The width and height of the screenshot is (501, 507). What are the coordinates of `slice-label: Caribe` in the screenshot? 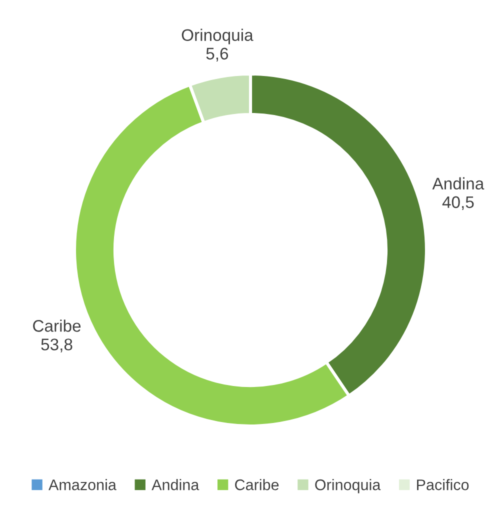 It's located at (57, 326).